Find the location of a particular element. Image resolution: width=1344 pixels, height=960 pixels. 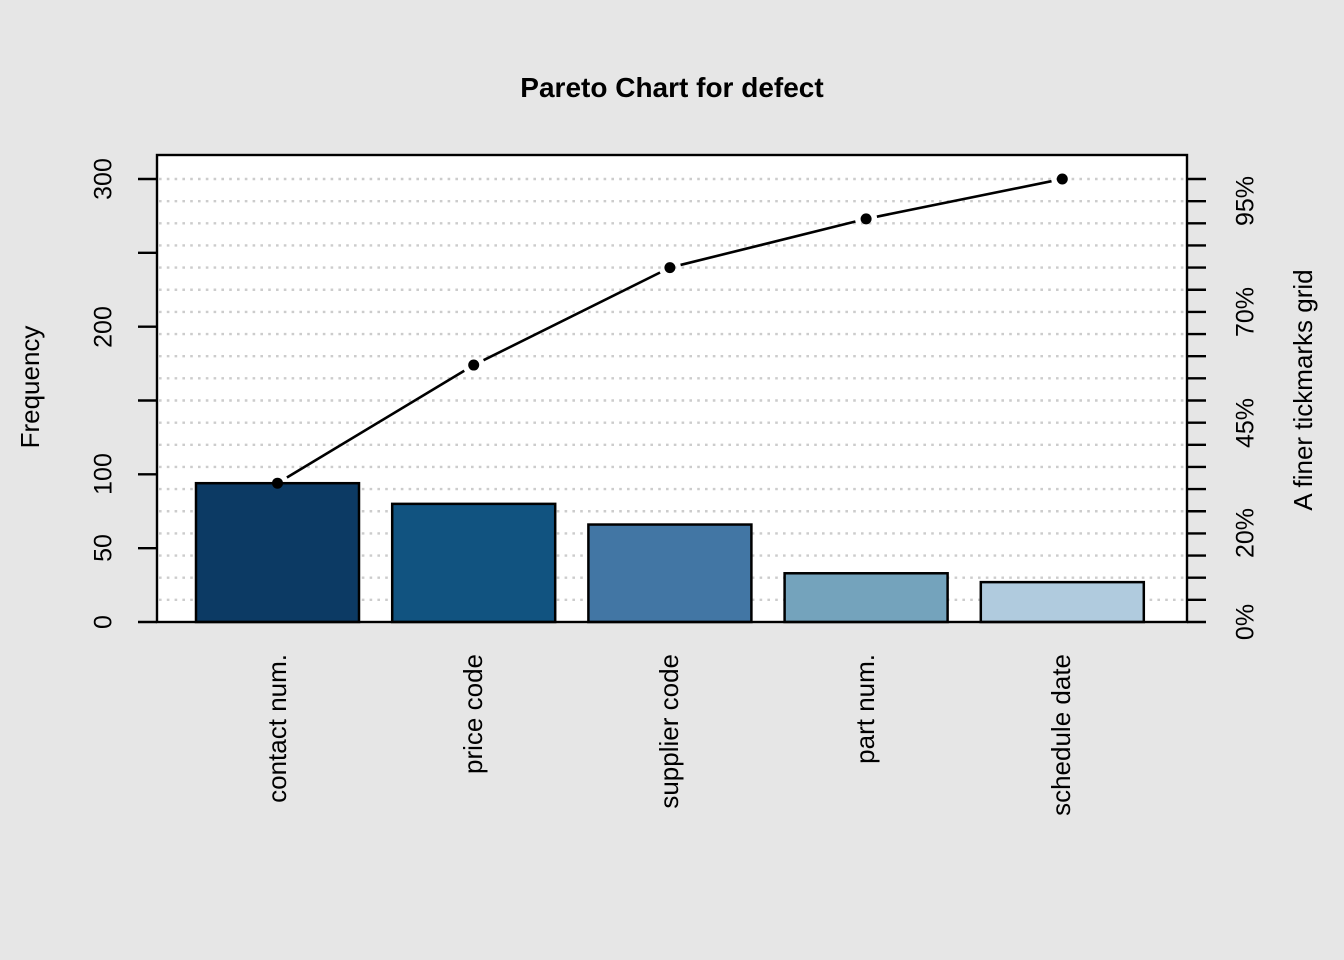

right-axis-tick-label: 70% is located at coordinates (1245, 311).